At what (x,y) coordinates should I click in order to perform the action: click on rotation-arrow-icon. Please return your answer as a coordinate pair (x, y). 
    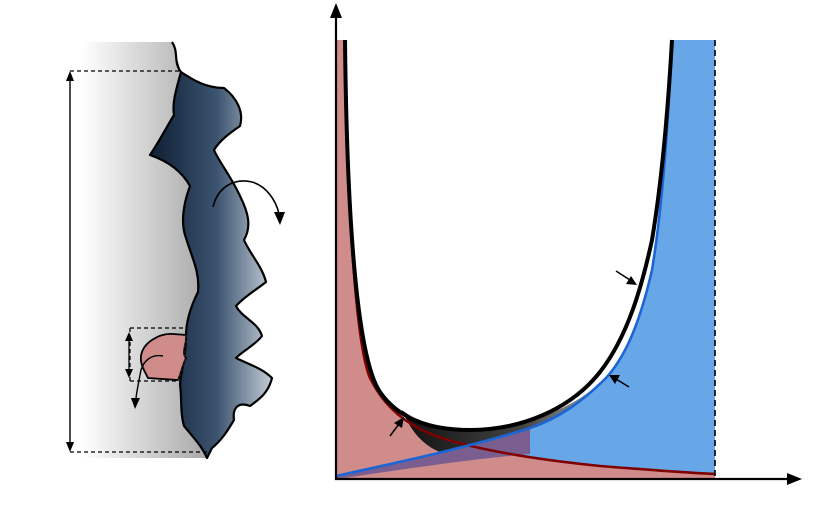
    Looking at the image, I should click on (248, 202).